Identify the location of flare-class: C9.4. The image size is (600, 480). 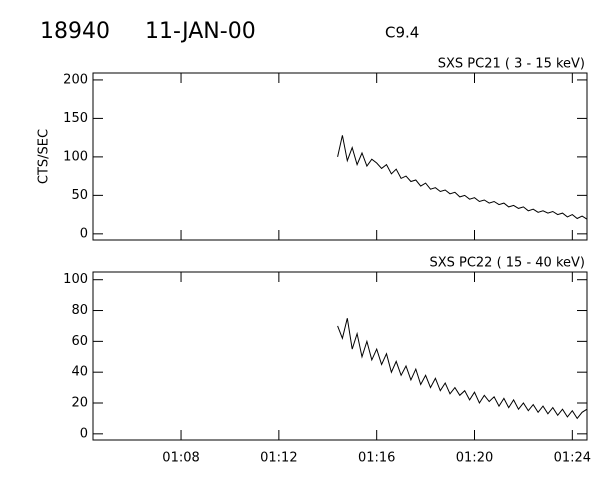
(402, 33).